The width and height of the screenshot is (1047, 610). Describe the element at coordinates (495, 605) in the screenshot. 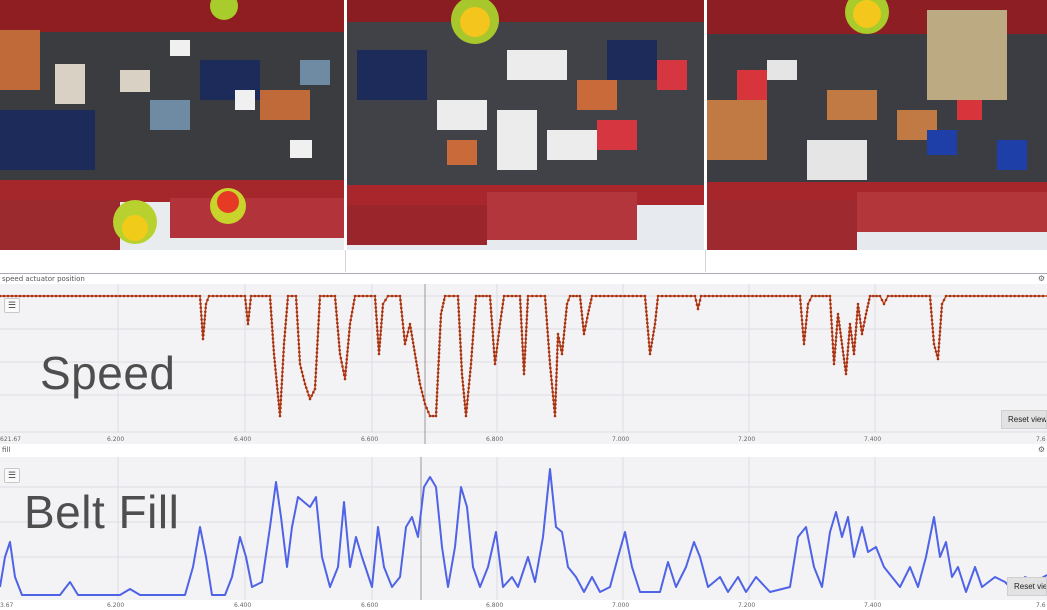

I see `fill-x-tick: 6.800` at that location.